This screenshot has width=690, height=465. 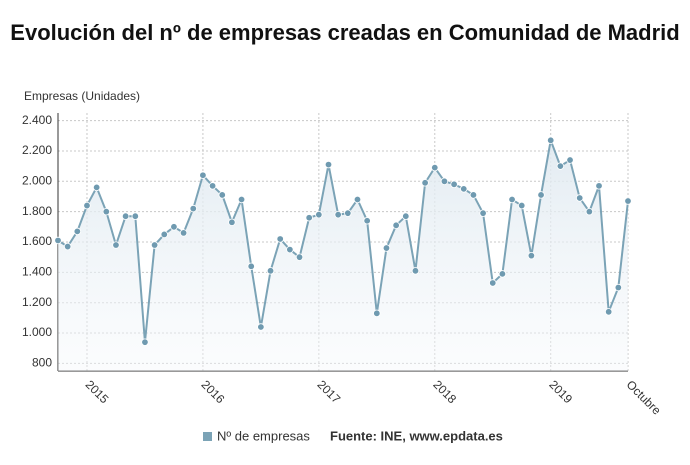 I want to click on x-tick-label: 2016, so click(x=213, y=391).